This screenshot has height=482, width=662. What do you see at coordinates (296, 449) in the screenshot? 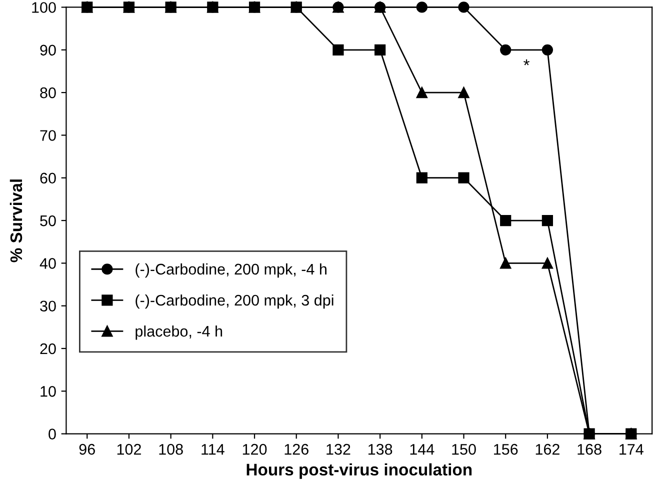
I see `x-tick-label: 126` at bounding box center [296, 449].